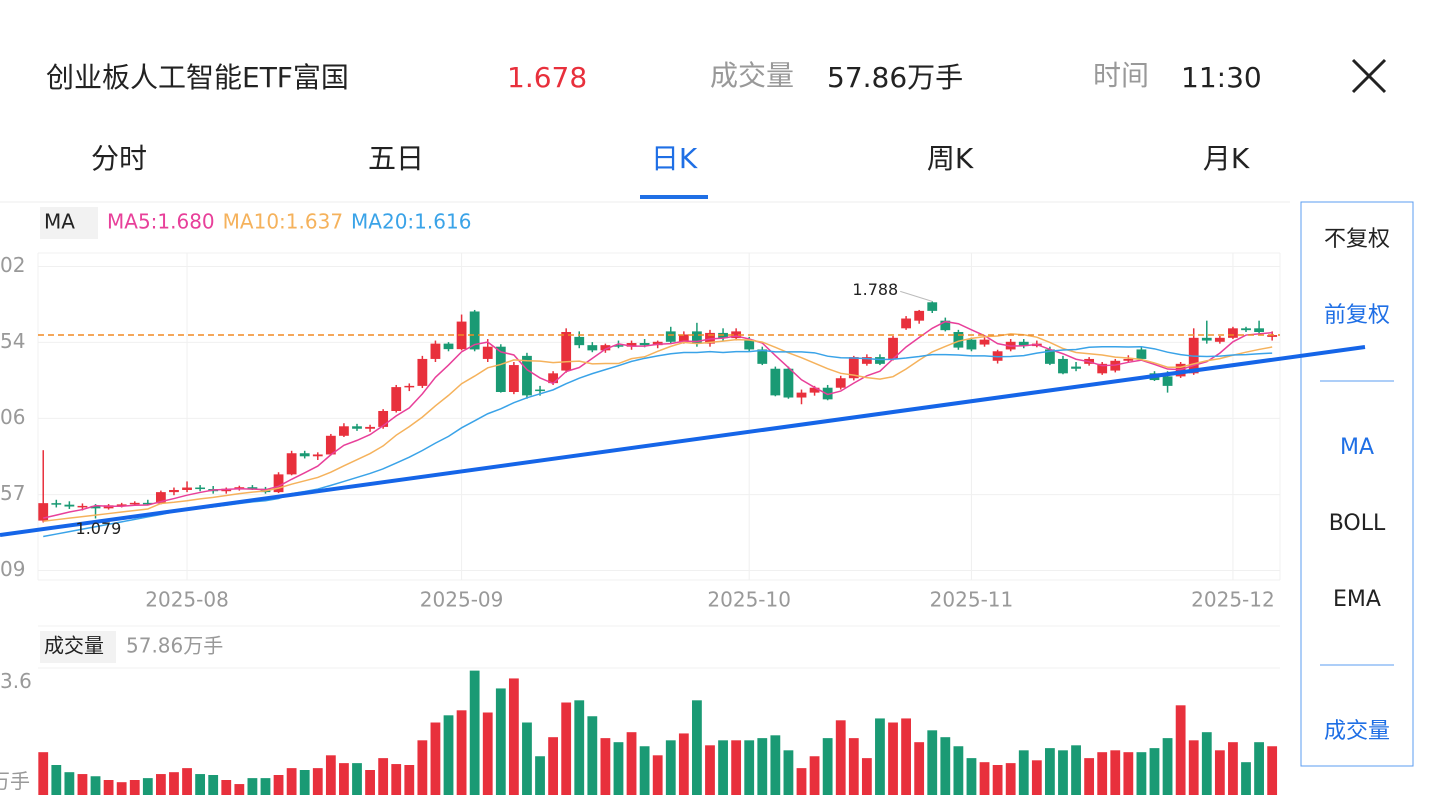 This screenshot has width=1432, height=802. What do you see at coordinates (950, 158) in the screenshot?
I see `tab: 周K` at bounding box center [950, 158].